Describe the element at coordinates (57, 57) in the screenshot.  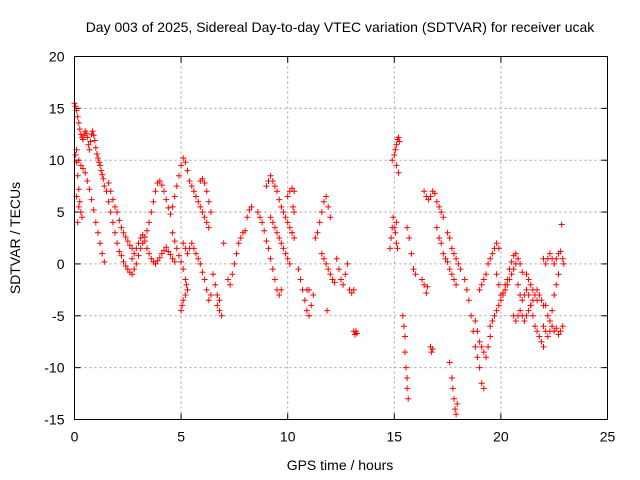
I see `y-tick-label: 20` at that location.